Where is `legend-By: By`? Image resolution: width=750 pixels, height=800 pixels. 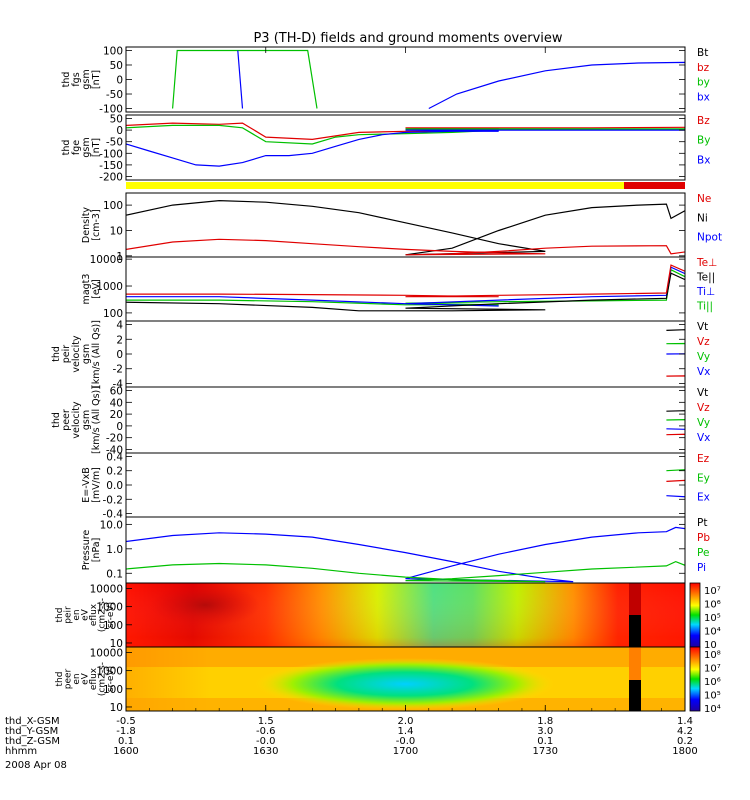
legend-By: By is located at coordinates (703, 141).